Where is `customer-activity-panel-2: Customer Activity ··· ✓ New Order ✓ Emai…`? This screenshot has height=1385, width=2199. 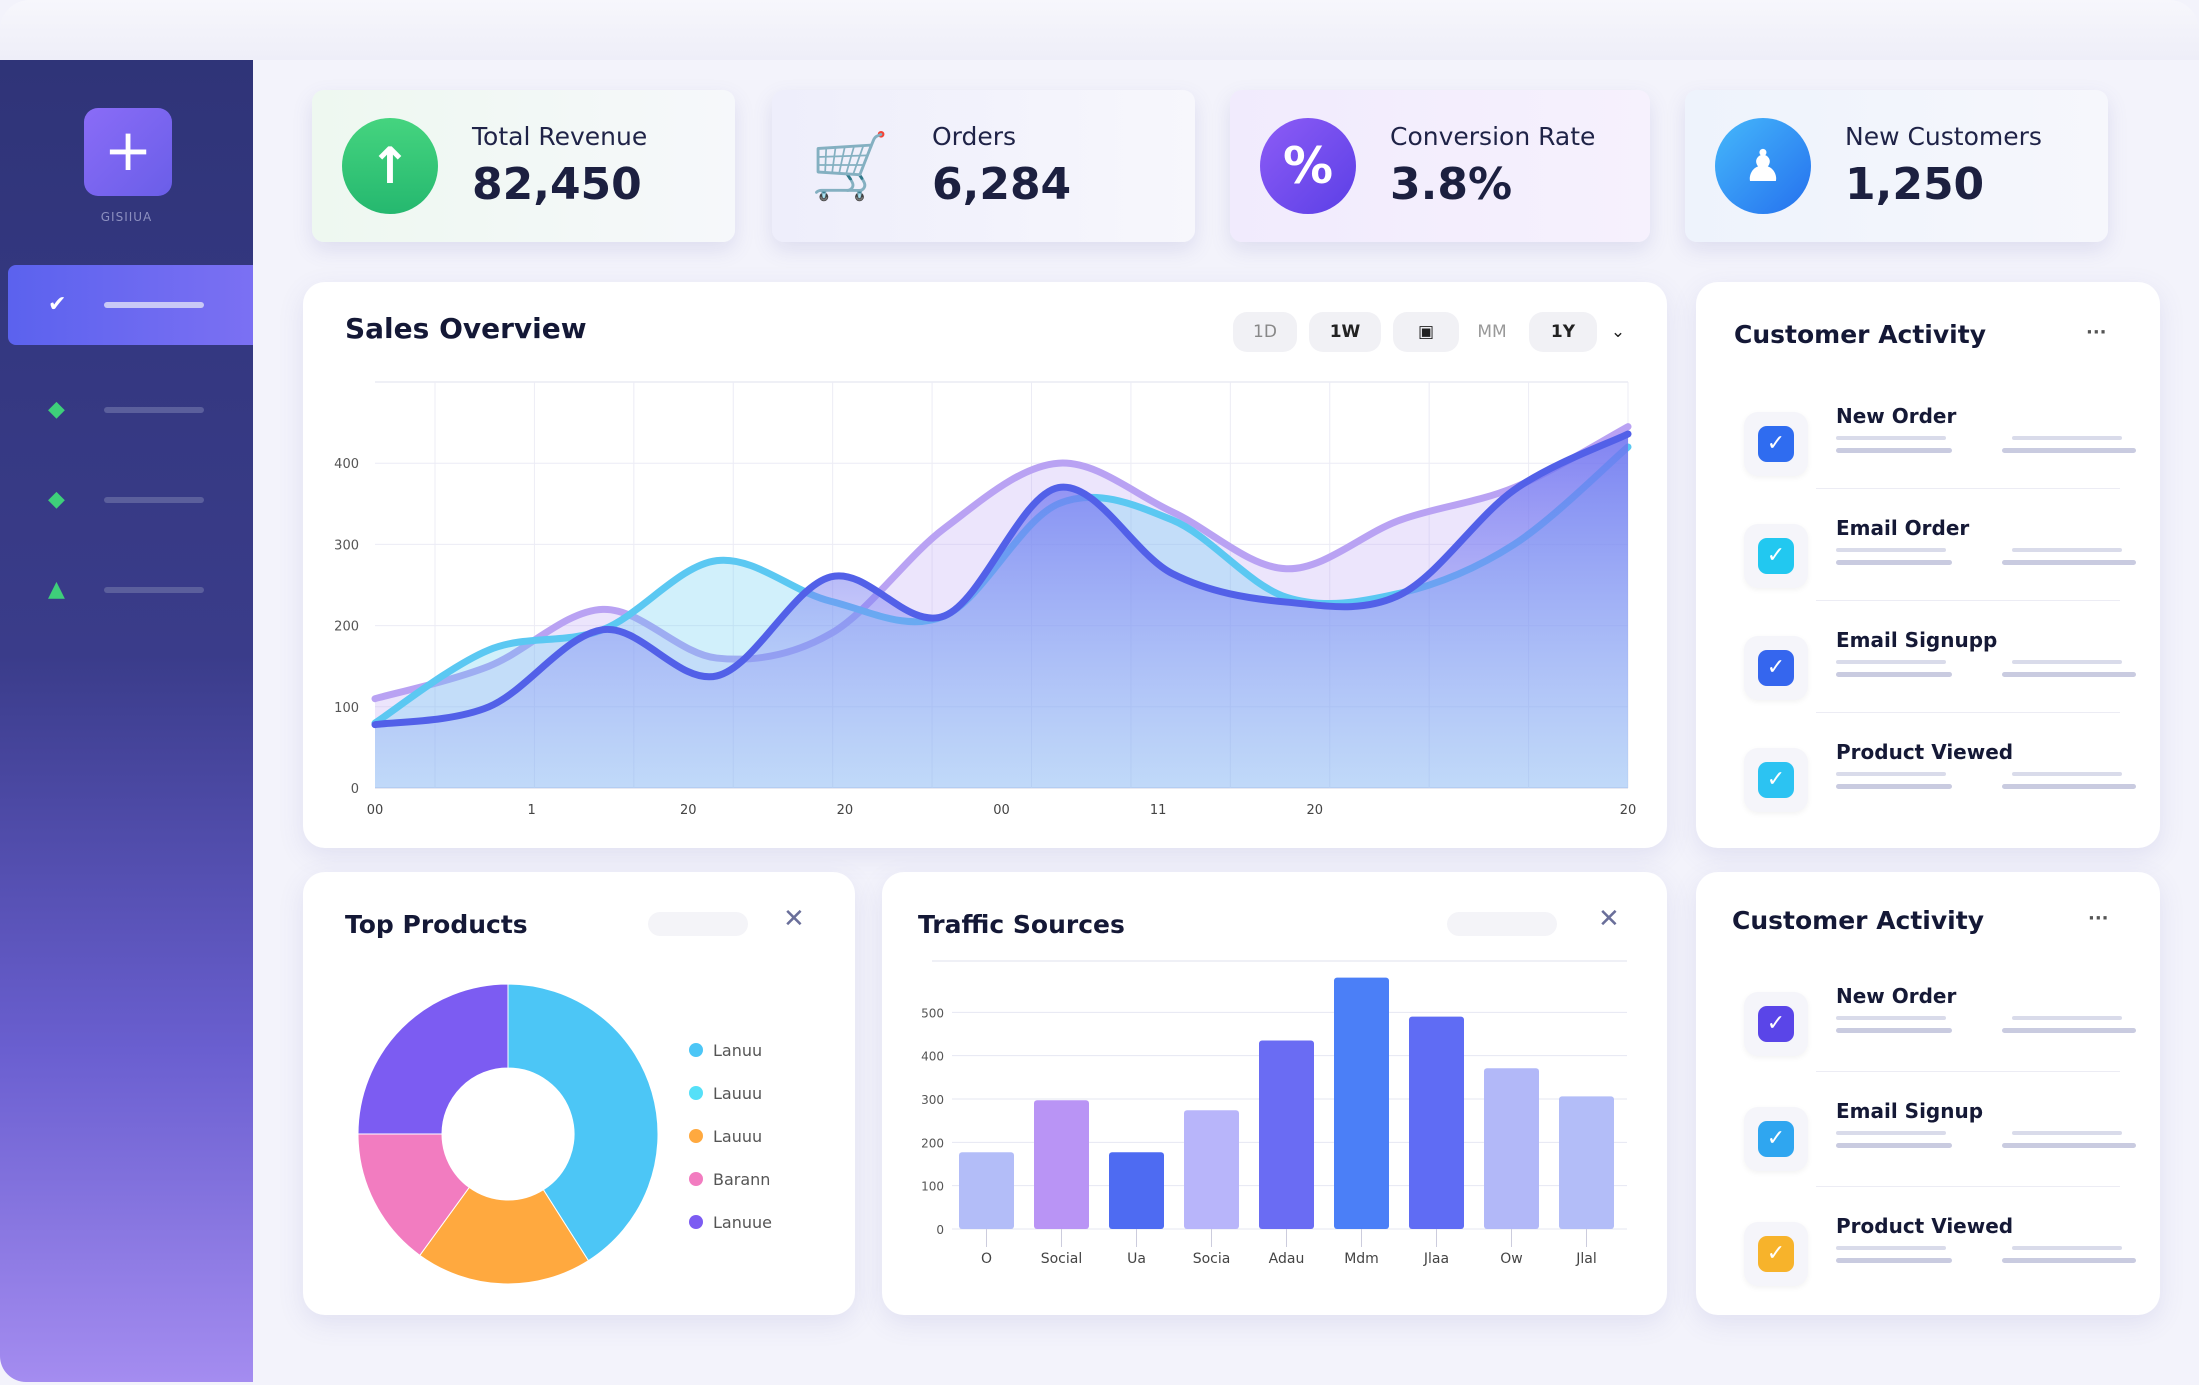
customer-activity-panel-2: Customer Activity ··· ✓ New Order ✓ Emai… is located at coordinates (1928, 1093).